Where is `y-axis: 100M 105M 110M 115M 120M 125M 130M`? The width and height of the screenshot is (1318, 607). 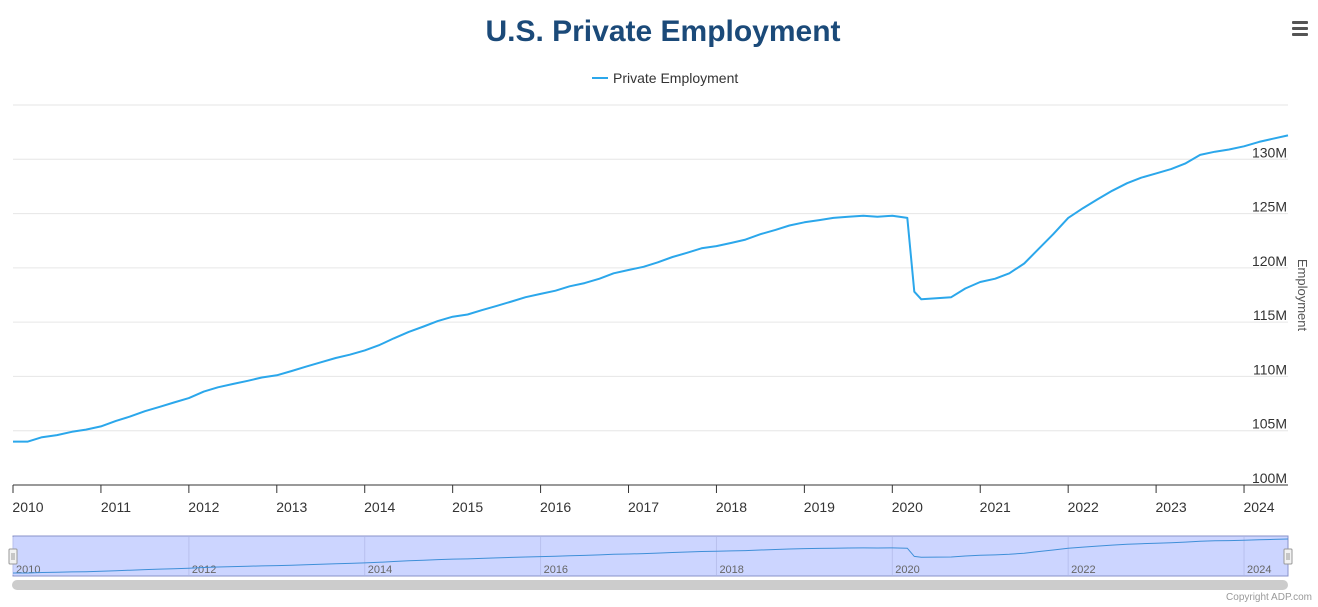 y-axis: 100M 105M 110M 115M 120M 125M 130M is located at coordinates (1269, 315).